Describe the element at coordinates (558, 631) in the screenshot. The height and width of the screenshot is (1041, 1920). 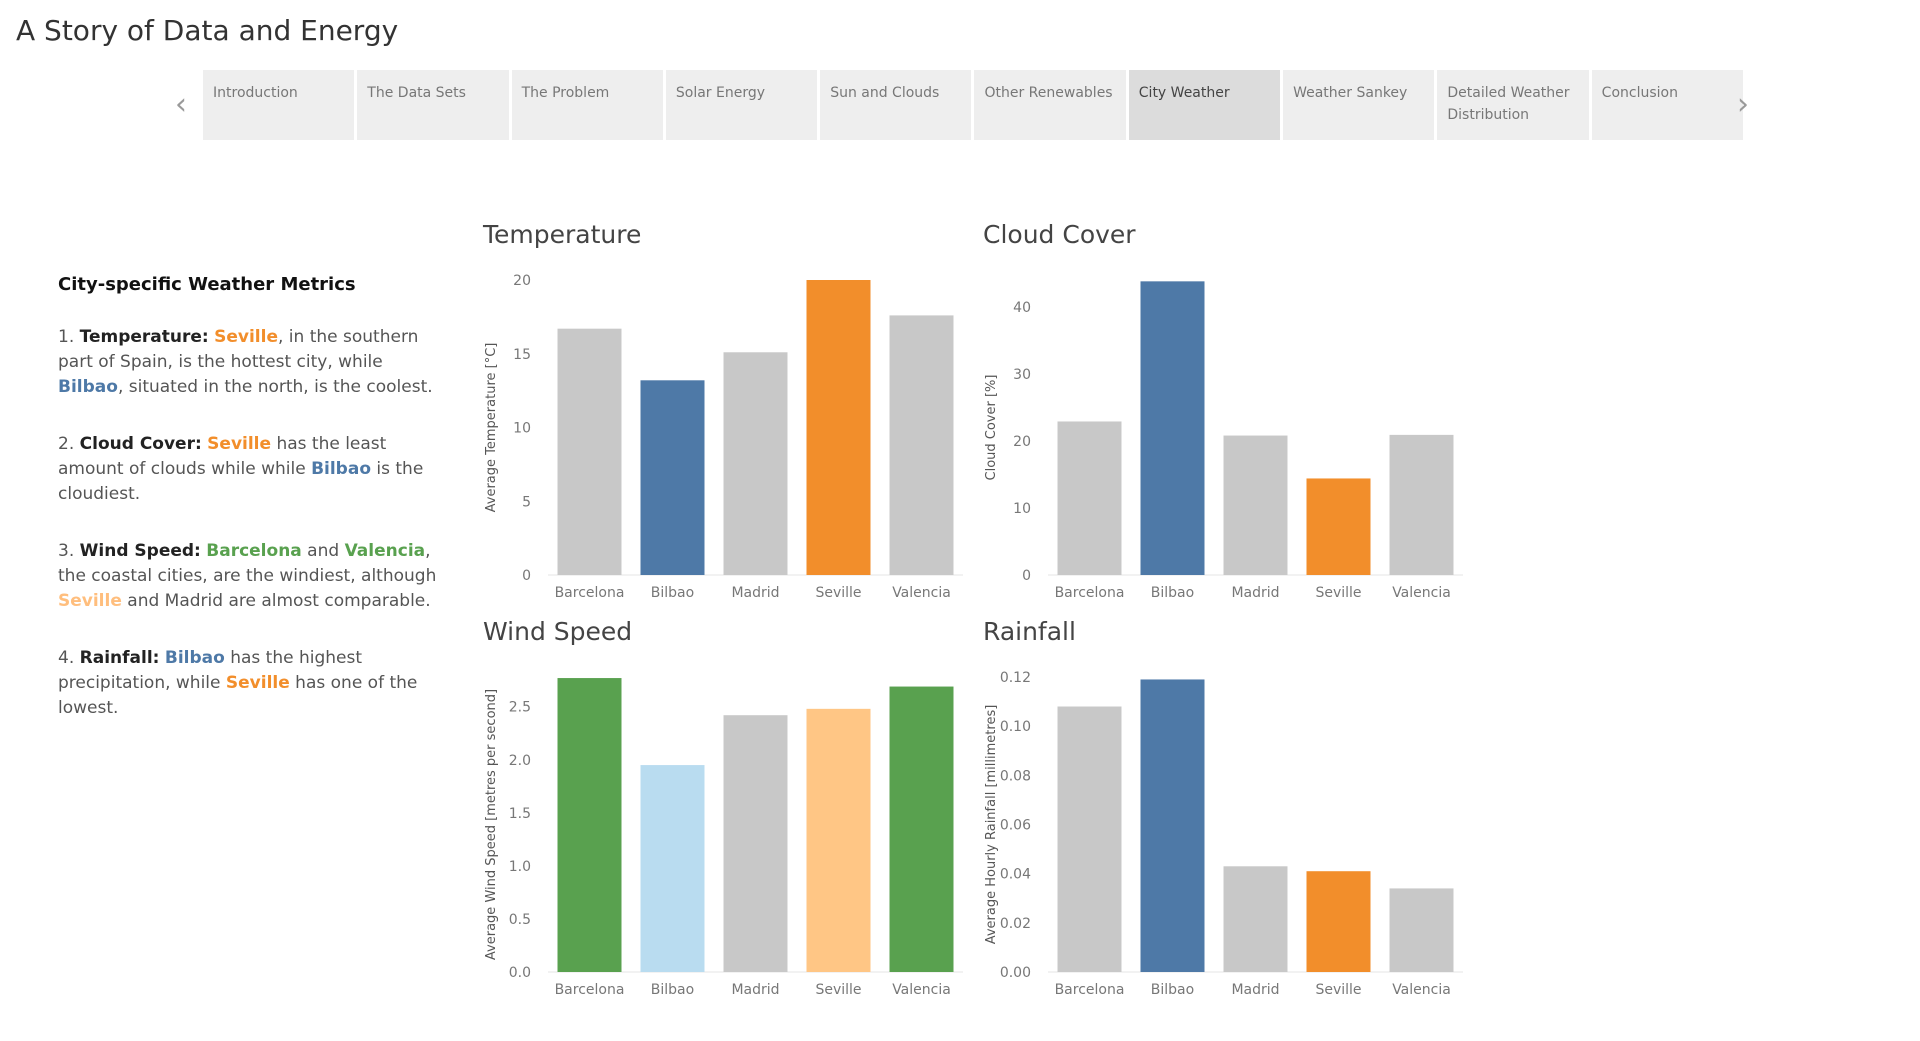
I see `chart-title: Wind Speed` at that location.